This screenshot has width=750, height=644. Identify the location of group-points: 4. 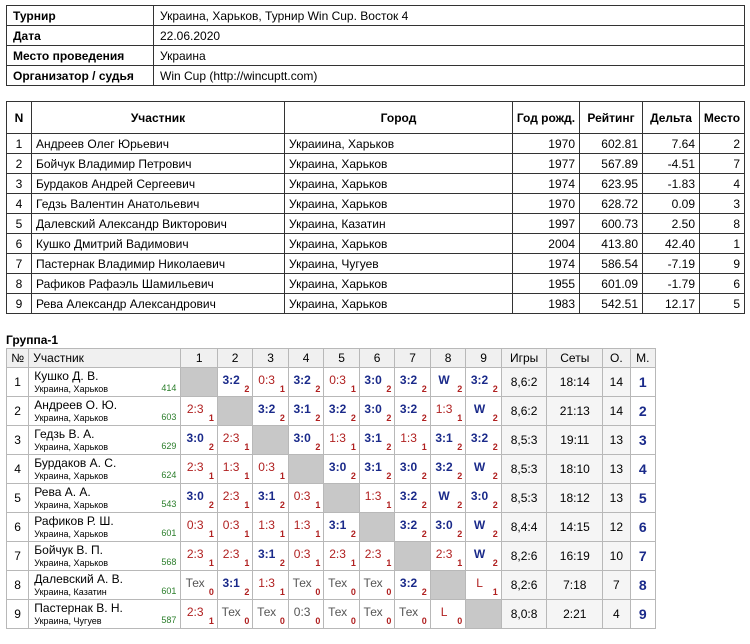
(616, 614).